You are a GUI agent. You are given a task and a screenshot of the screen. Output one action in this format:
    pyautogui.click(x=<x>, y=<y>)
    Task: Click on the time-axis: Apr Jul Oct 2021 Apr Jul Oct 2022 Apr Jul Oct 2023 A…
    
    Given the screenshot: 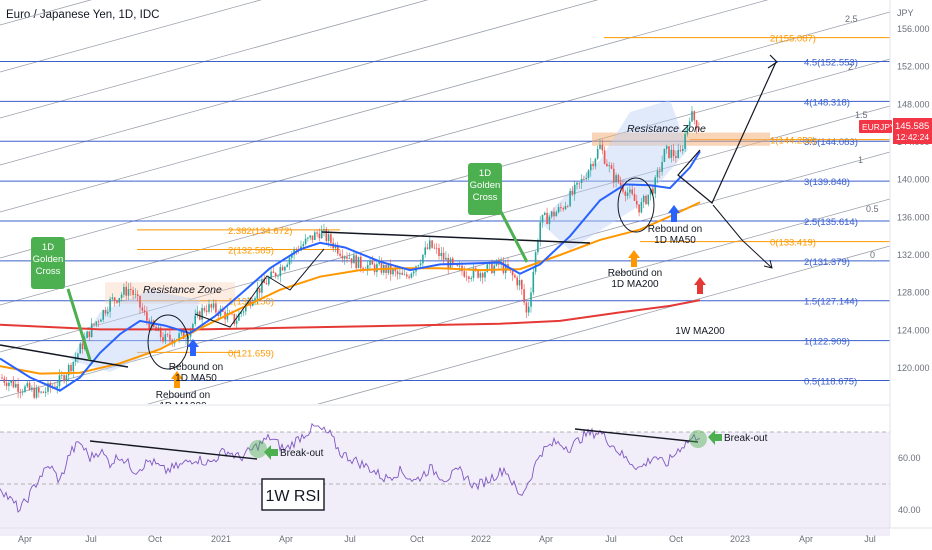 What is the action you would take?
    pyautogui.click(x=447, y=539)
    